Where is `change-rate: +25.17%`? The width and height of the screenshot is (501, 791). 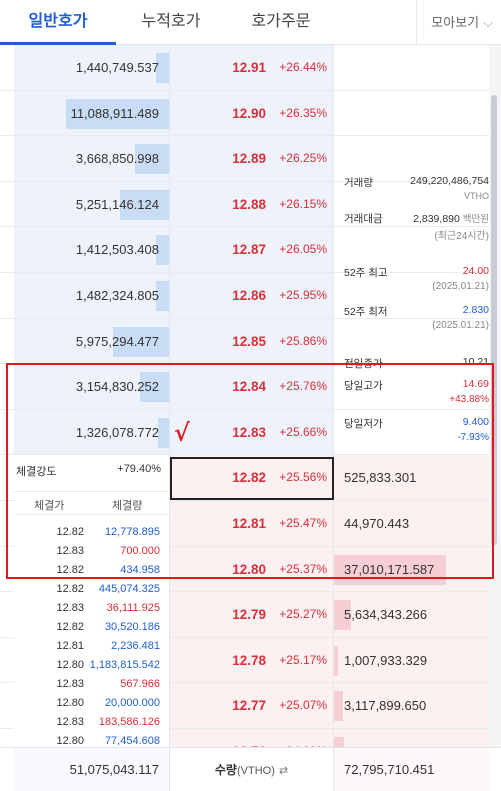
change-rate: +25.17% is located at coordinates (303, 659).